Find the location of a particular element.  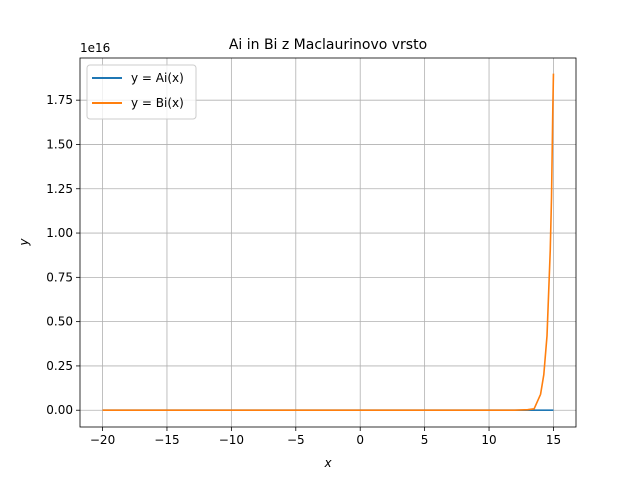

y-tick-label: 0.75 is located at coordinates (59, 277).